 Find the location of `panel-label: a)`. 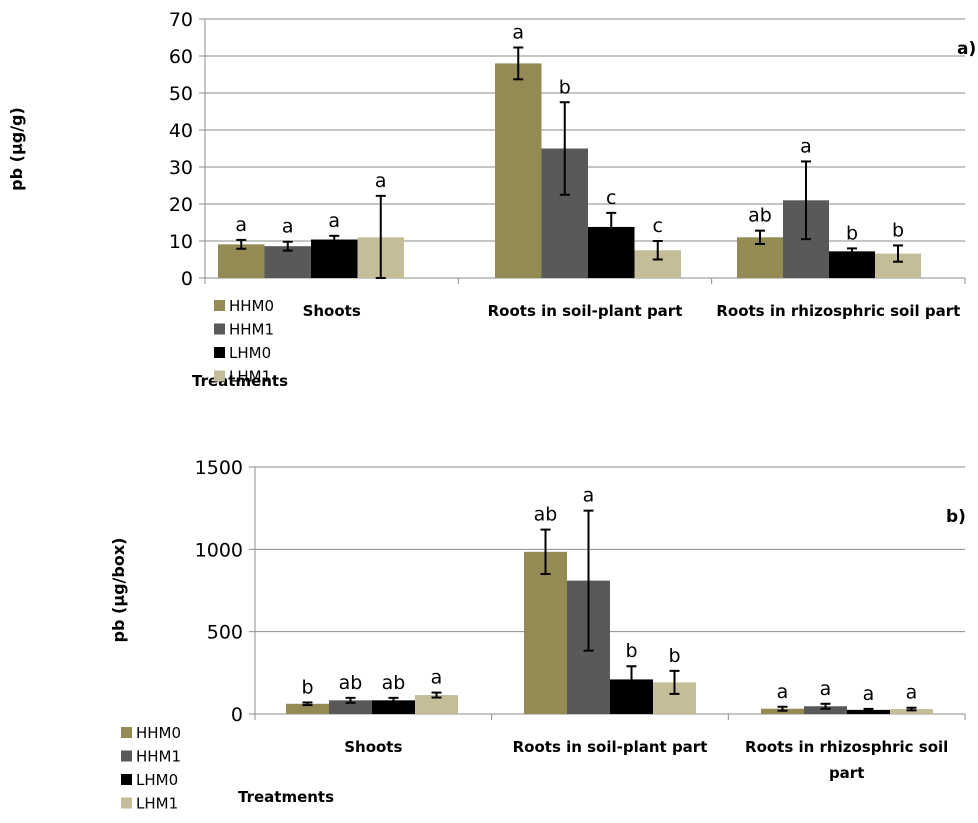

panel-label: a) is located at coordinates (966, 49).